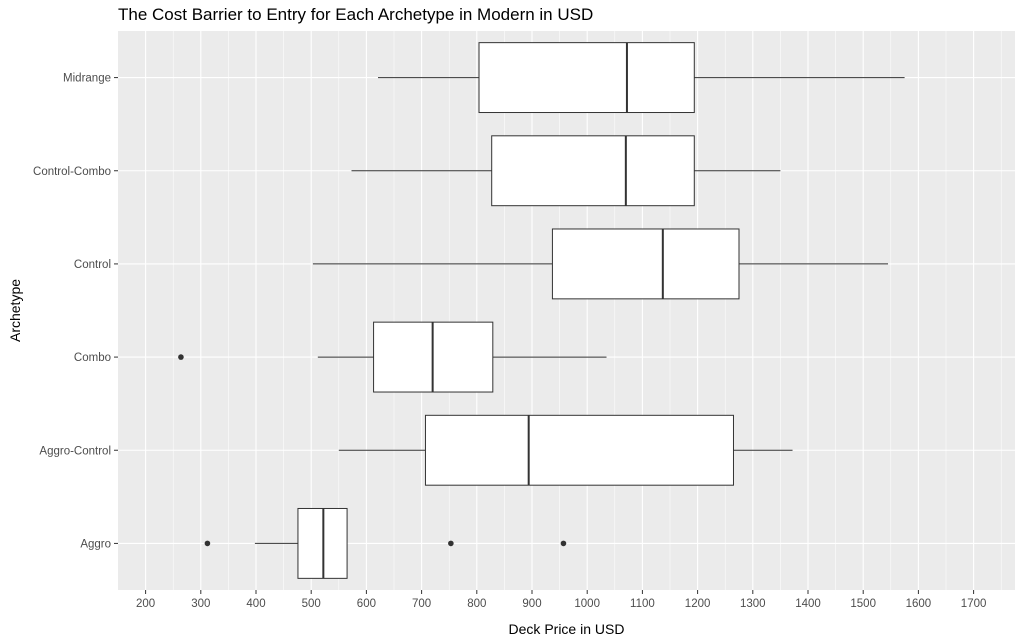 This screenshot has width=1023, height=644. Describe the element at coordinates (919, 604) in the screenshot. I see `x-tick-label: 1600` at that location.